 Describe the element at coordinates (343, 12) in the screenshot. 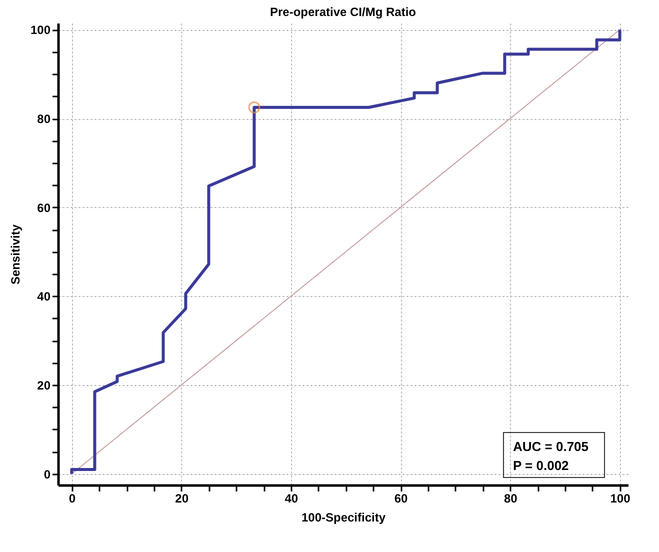

I see `chart-title: Pre-operative CI/Mg Ratio` at that location.